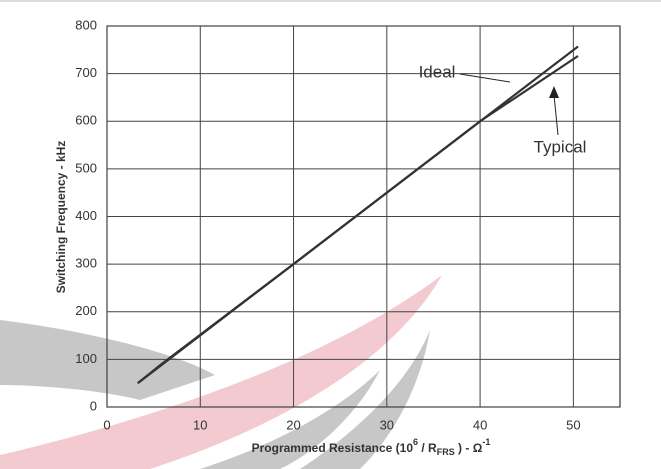 The image size is (661, 469). I want to click on x-axis-label-part: Programmed Resistance (10, so click(333, 448).